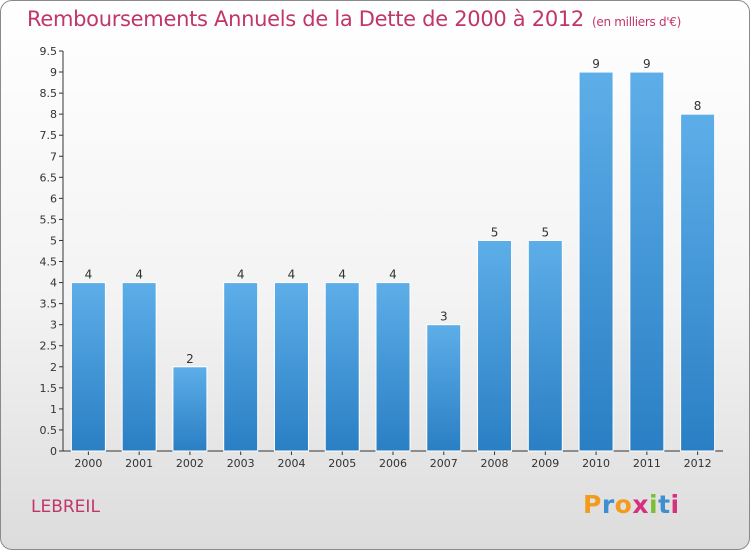 The image size is (750, 550). I want to click on x-tick-label-2005: 2005, so click(342, 463).